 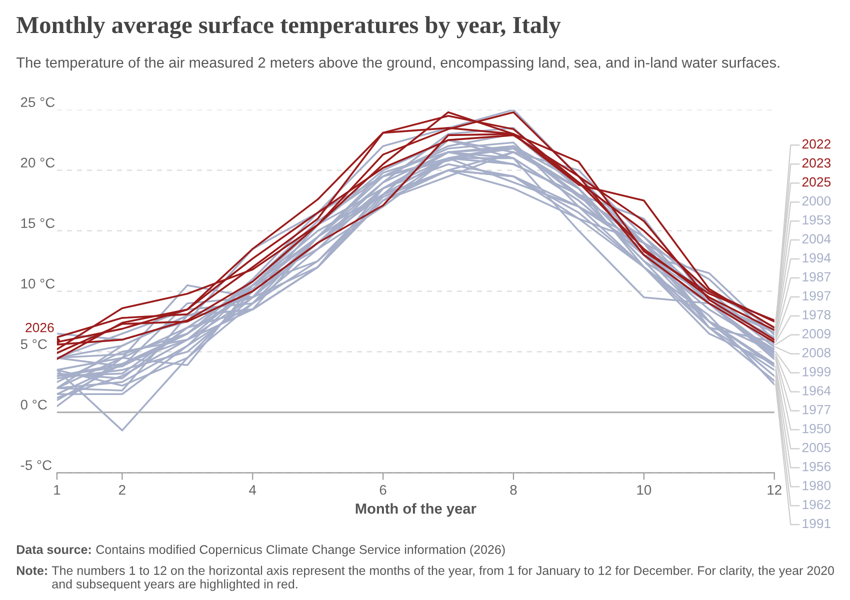 I want to click on y-tick-label: 15 °C, so click(x=38, y=223).